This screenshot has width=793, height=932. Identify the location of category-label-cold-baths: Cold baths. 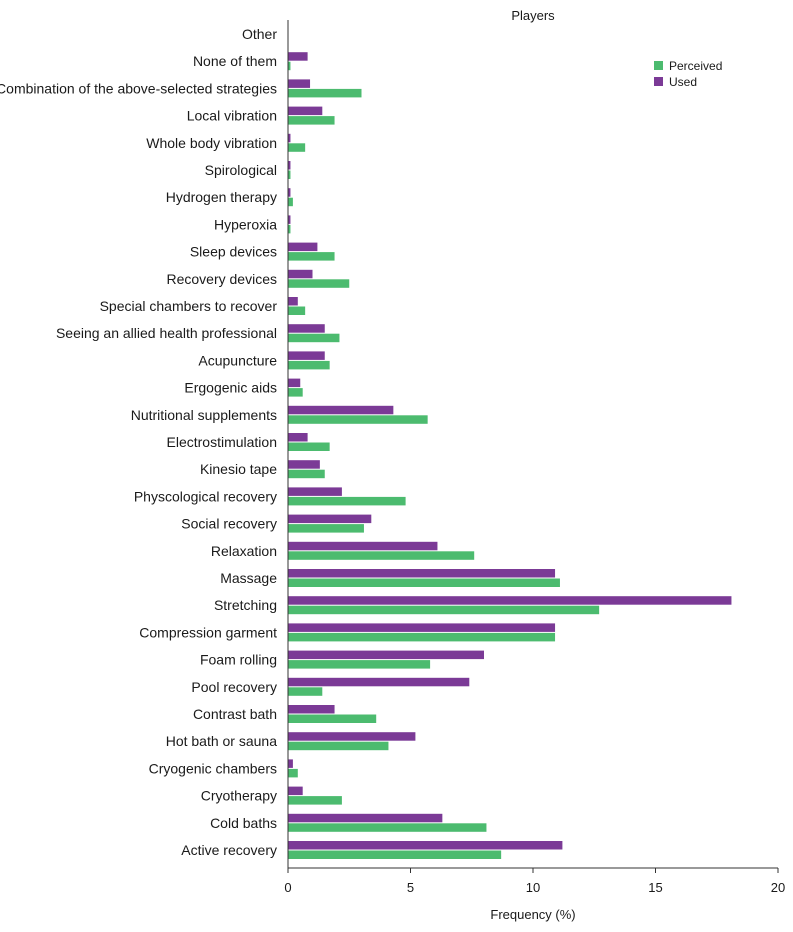
(243, 823).